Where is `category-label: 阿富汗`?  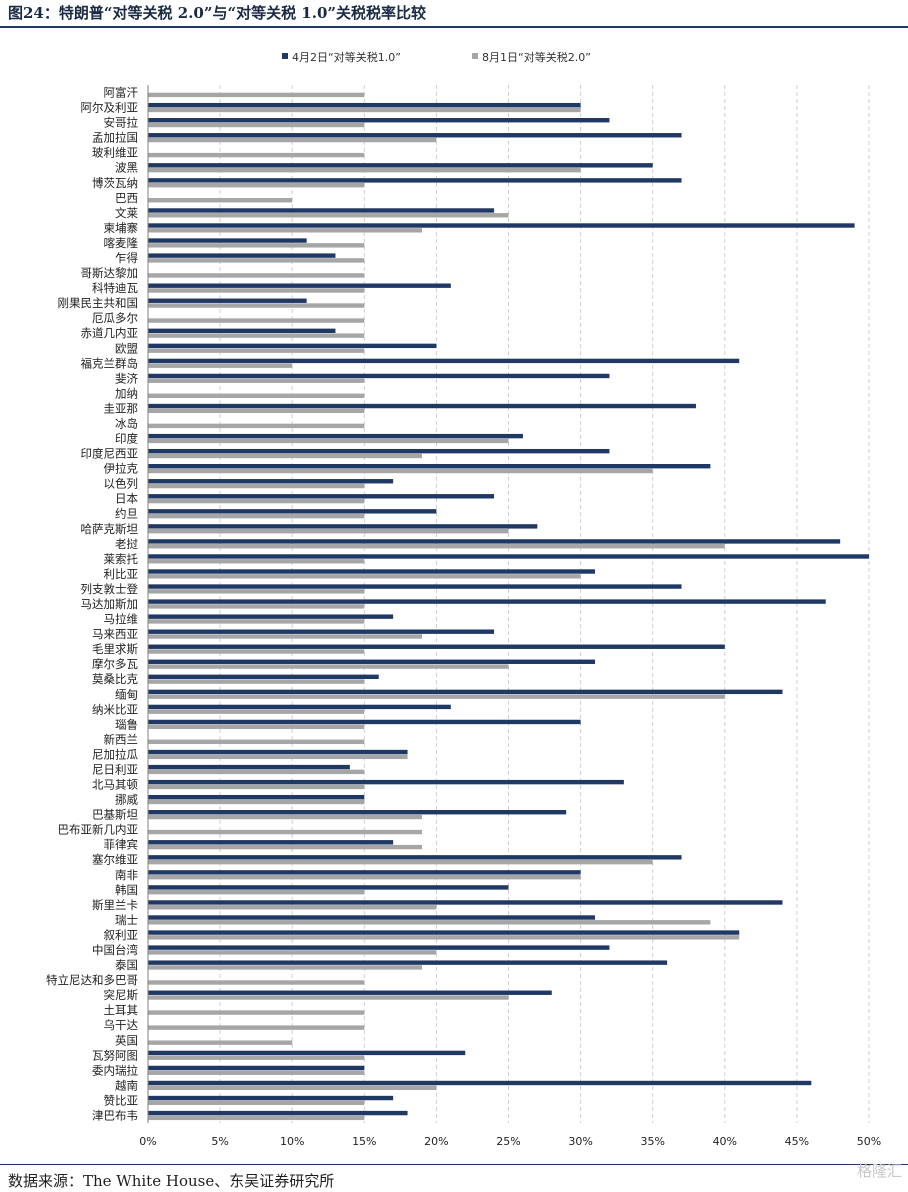
category-label: 阿富汗 is located at coordinates (121, 93).